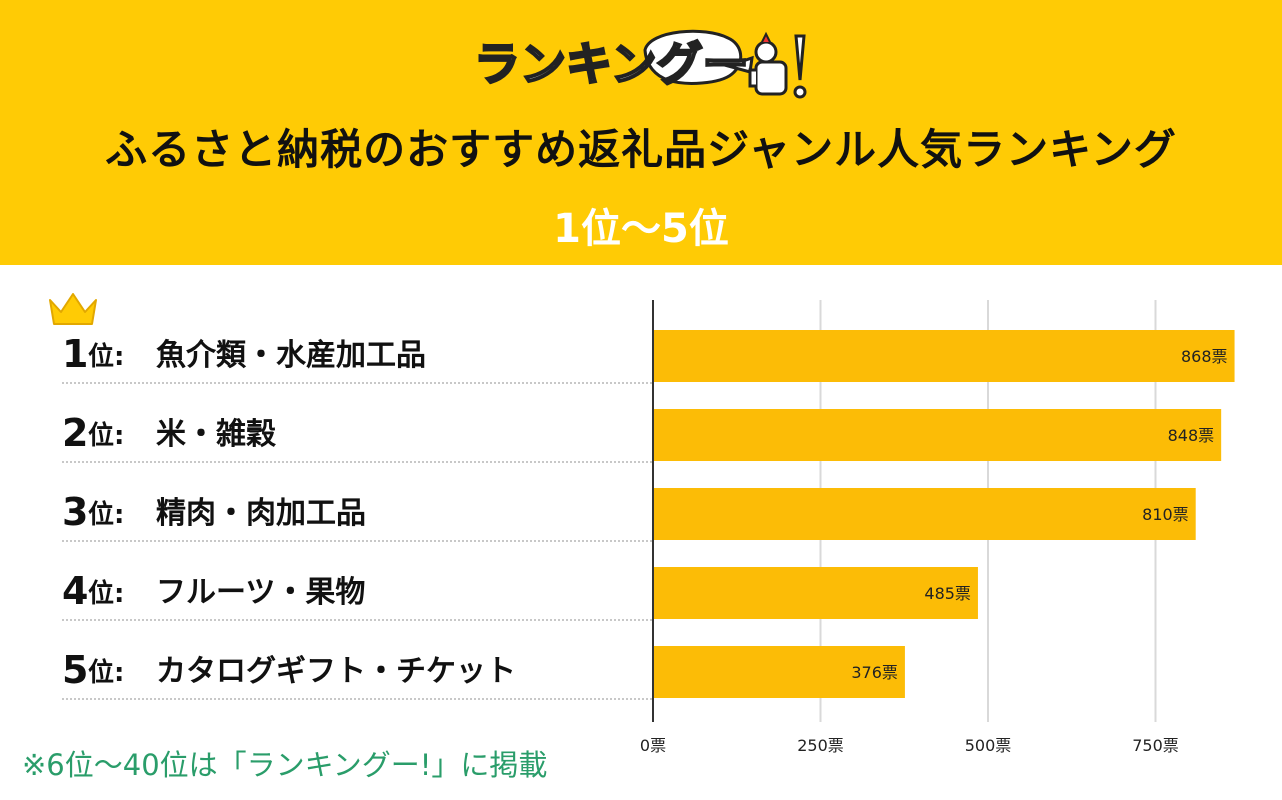 This screenshot has width=1282, height=800. I want to click on rank-row-2: 2 位: 米・雑穀, so click(357, 436).